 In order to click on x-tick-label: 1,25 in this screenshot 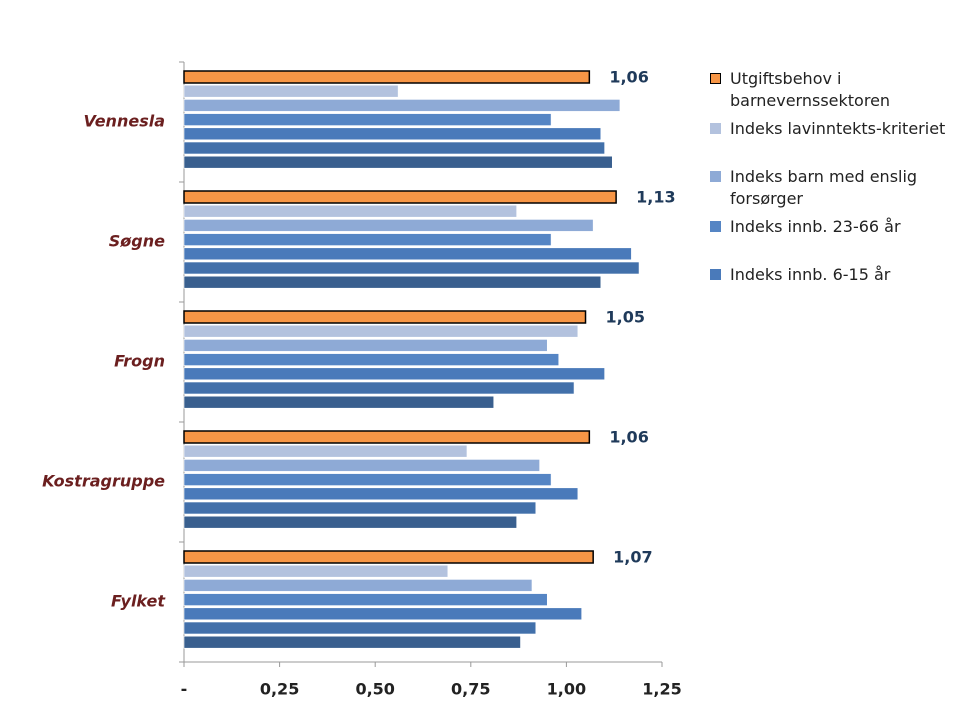, I will do `click(661, 689)`.